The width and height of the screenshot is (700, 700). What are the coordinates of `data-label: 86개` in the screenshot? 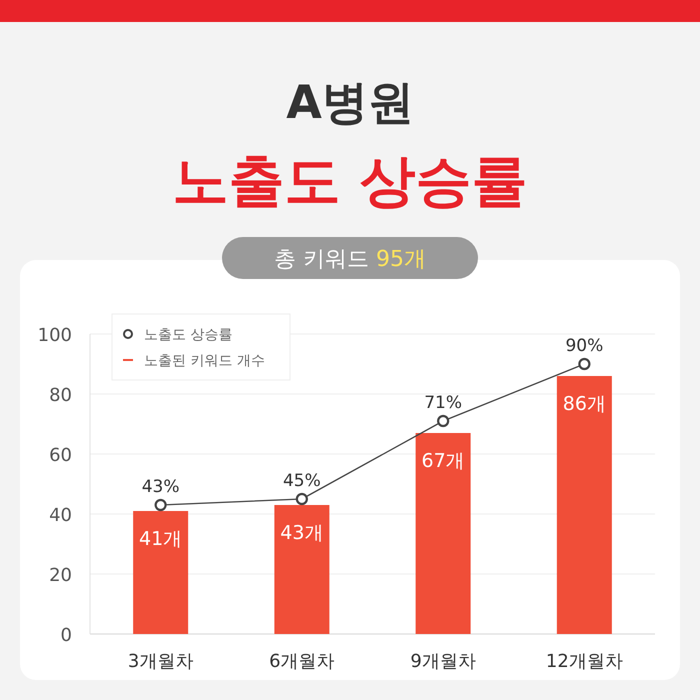 It's located at (584, 404).